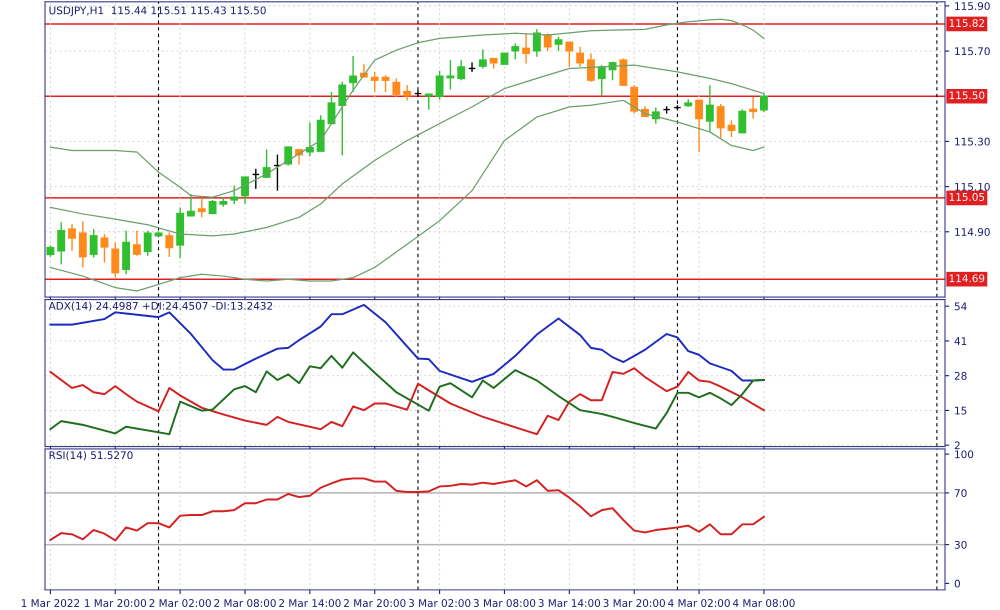 Image resolution: width=1000 pixels, height=610 pixels. What do you see at coordinates (964, 454) in the screenshot?
I see `y-tick-label: 100` at bounding box center [964, 454].